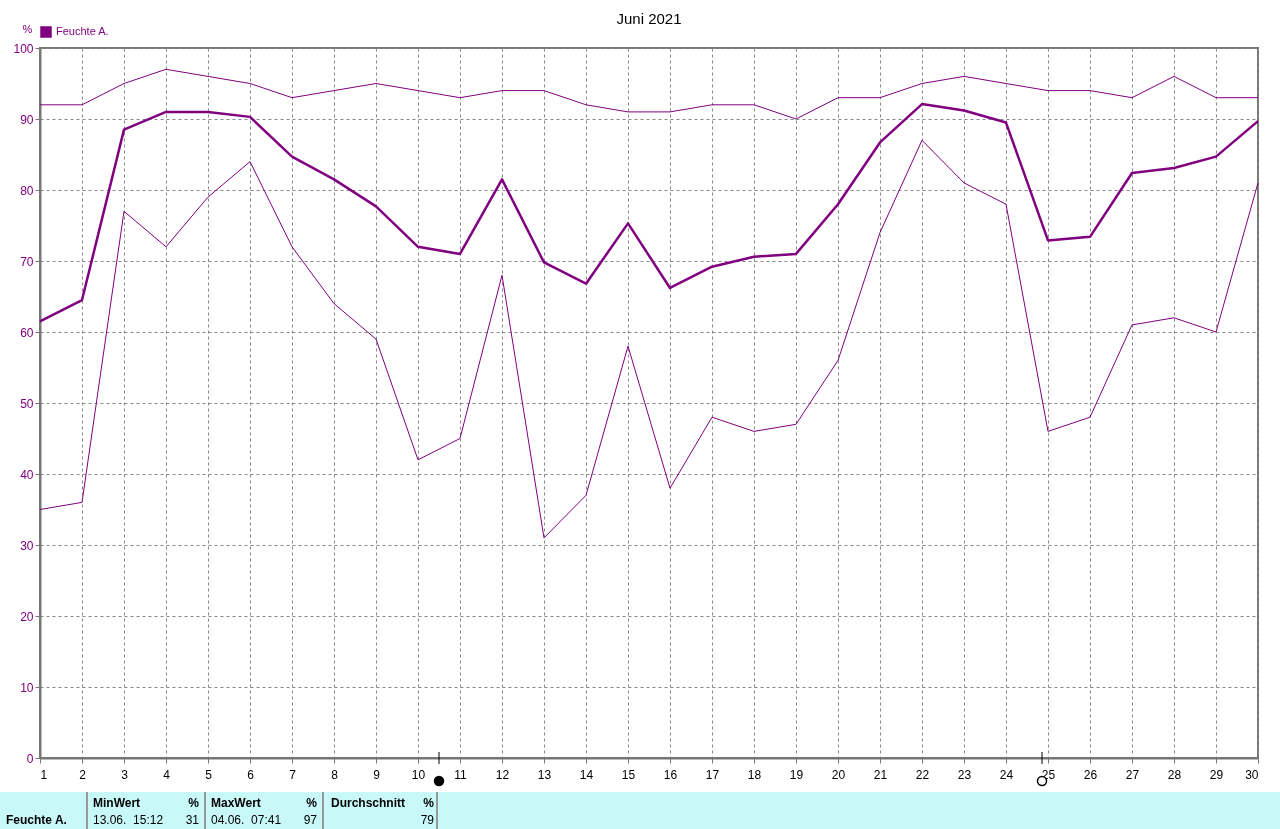  Describe the element at coordinates (368, 803) in the screenshot. I see `text: Durchschnitt` at that location.